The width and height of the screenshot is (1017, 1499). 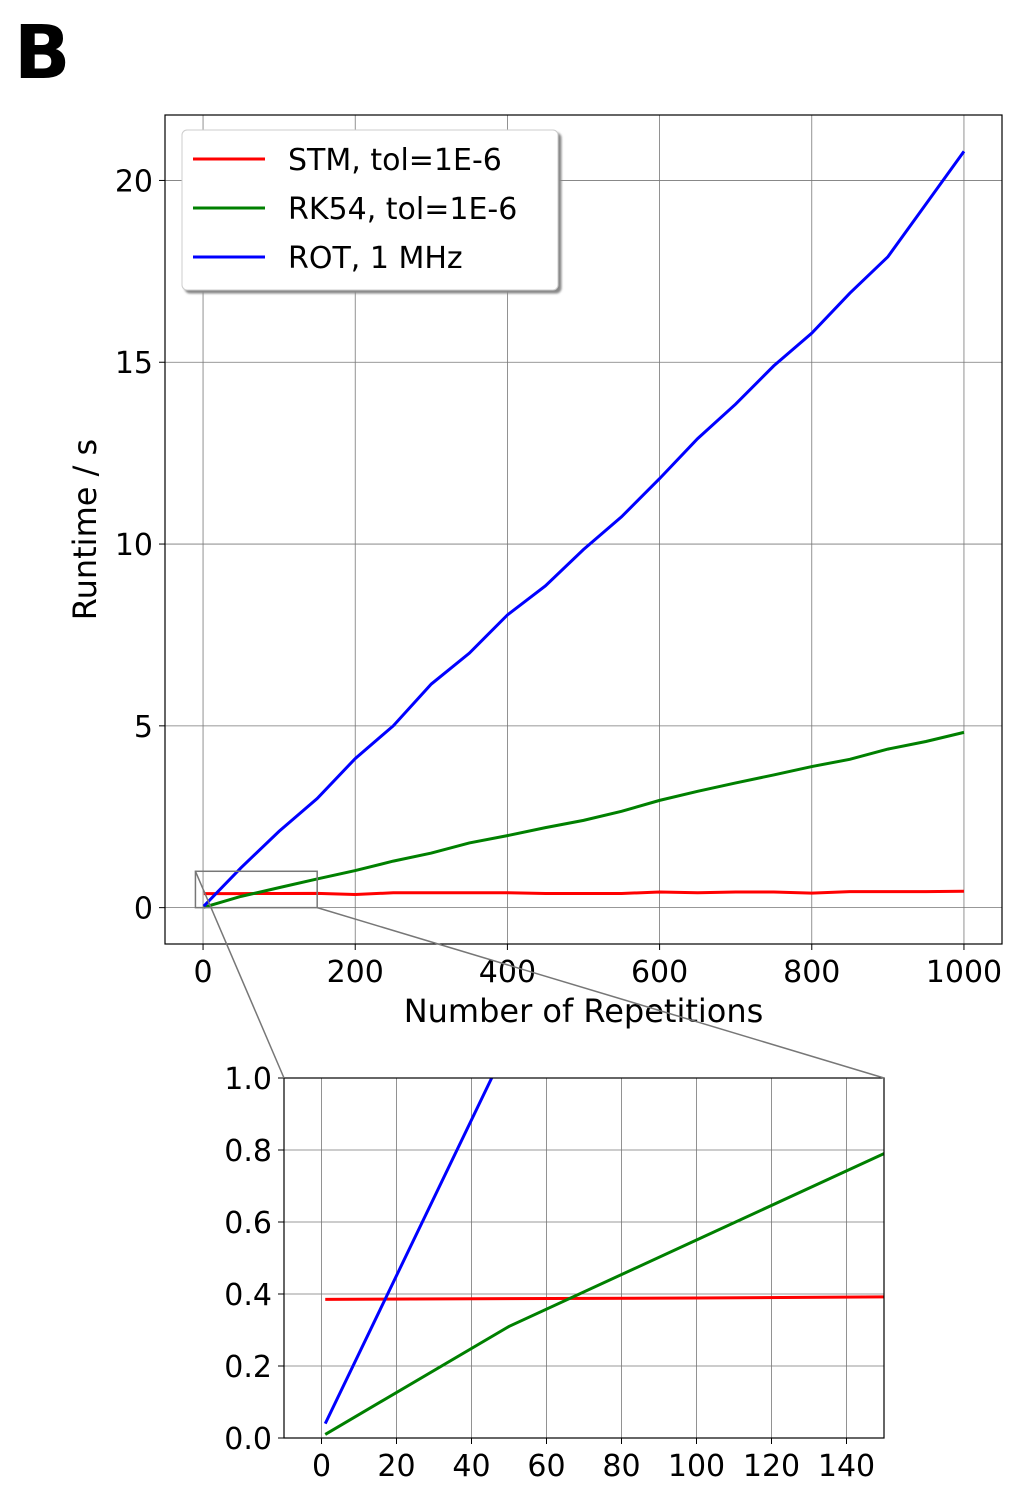 What do you see at coordinates (134, 363) in the screenshot?
I see `y-tick-label: 15` at bounding box center [134, 363].